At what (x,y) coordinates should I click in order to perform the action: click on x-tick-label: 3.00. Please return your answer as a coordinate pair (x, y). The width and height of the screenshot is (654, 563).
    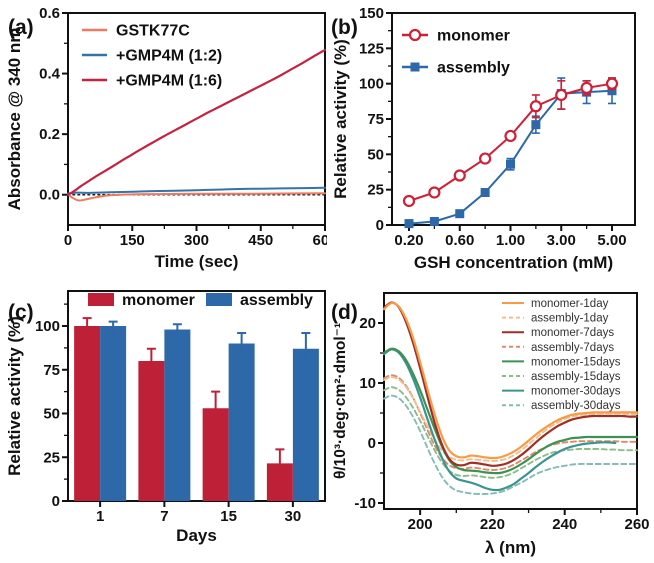
    Looking at the image, I should click on (561, 240).